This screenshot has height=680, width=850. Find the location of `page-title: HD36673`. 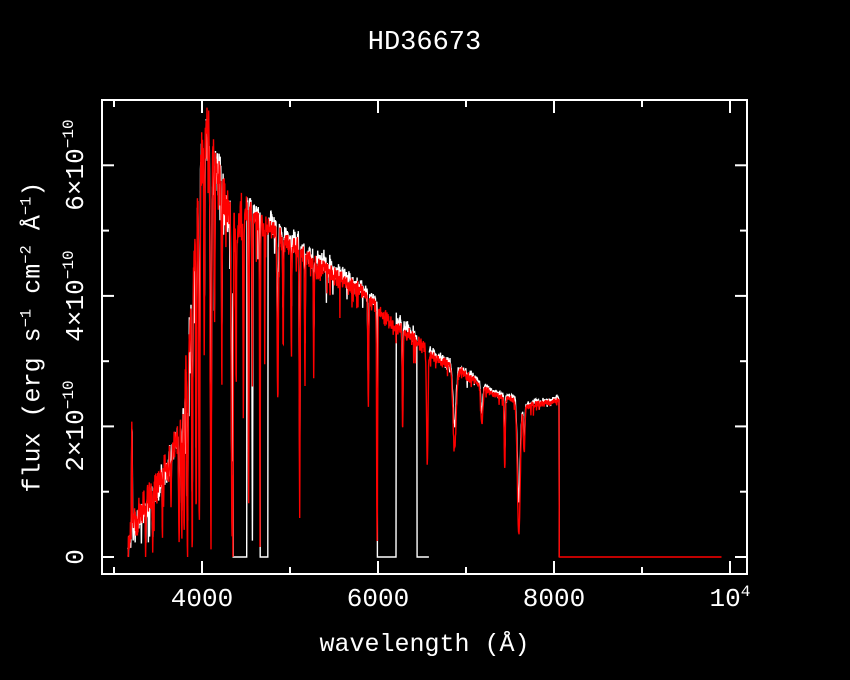

page-title: HD36673 is located at coordinates (424, 43).